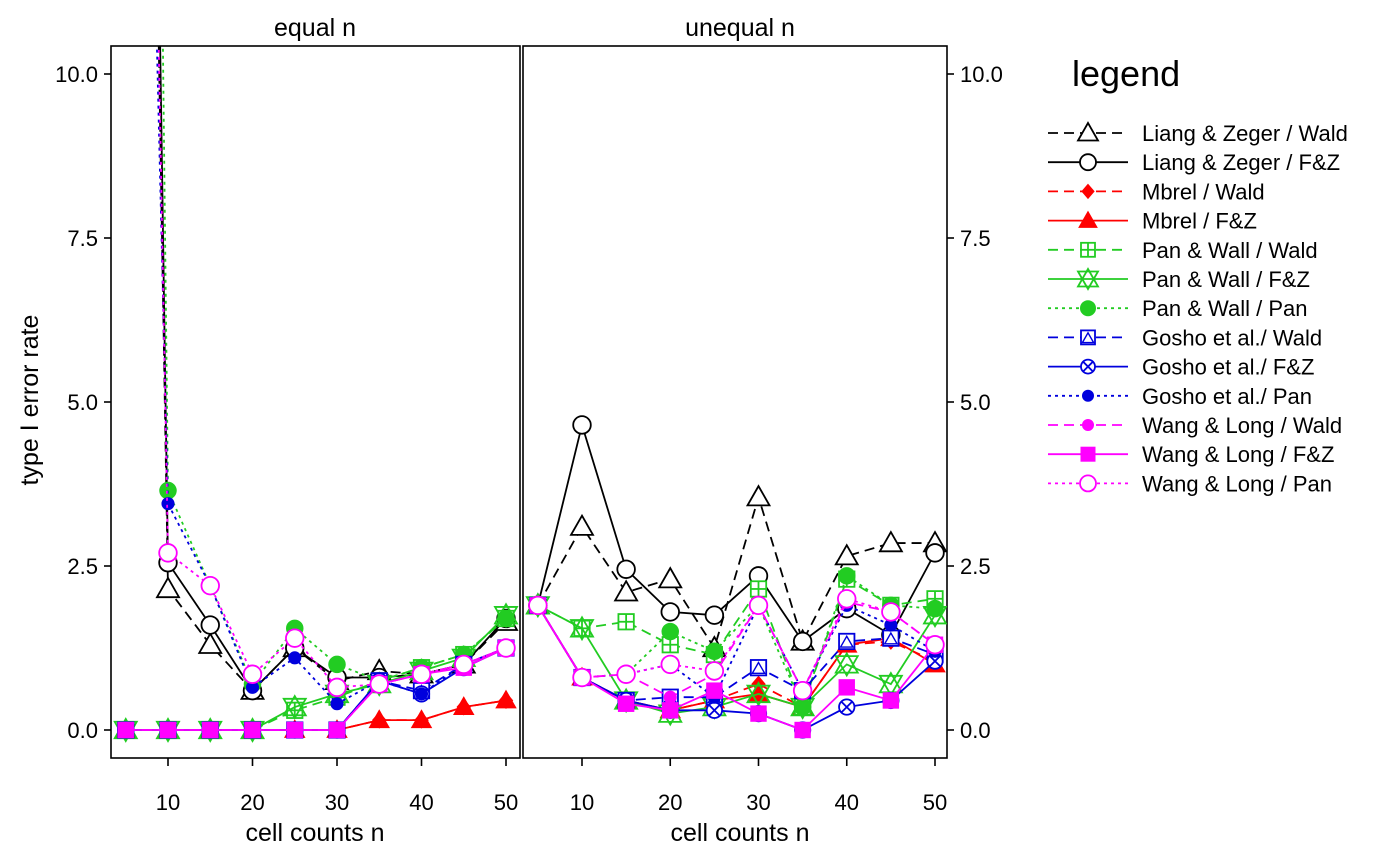 The height and width of the screenshot is (848, 1374). Describe the element at coordinates (82, 730) in the screenshot. I see `y-tick-label-left: 0.0` at that location.